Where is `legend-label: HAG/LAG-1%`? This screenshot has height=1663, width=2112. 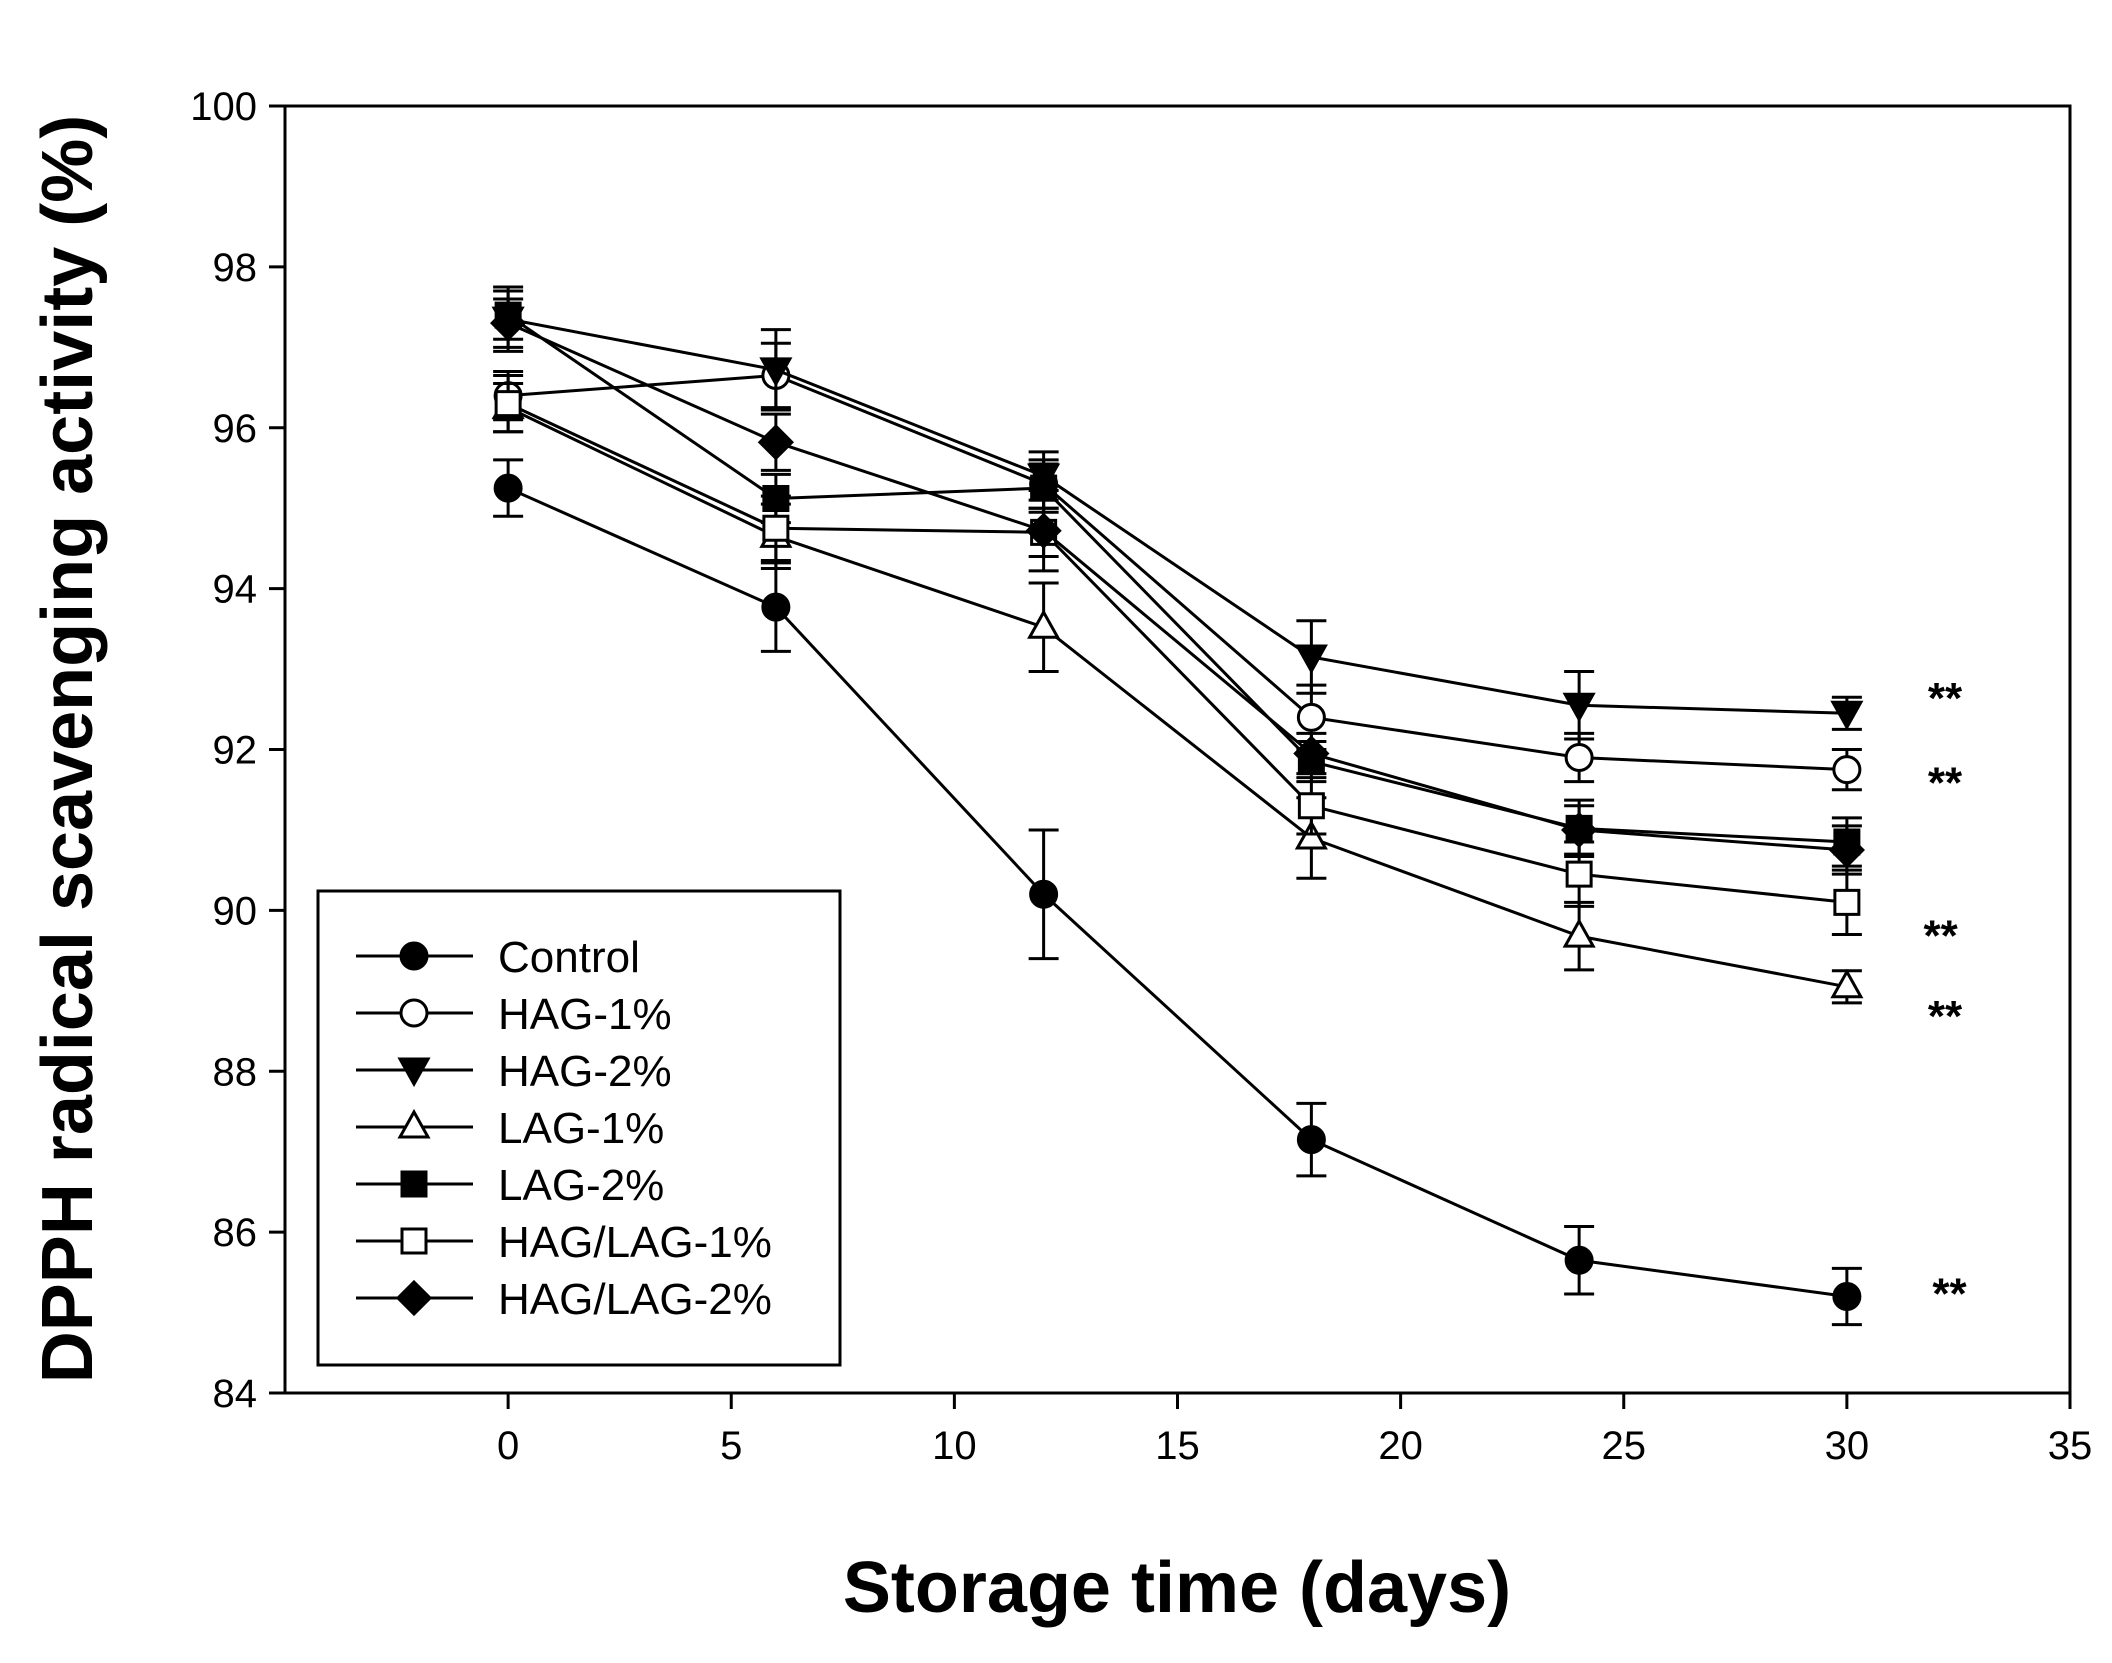
legend-label: HAG/LAG-1% is located at coordinates (635, 1242).